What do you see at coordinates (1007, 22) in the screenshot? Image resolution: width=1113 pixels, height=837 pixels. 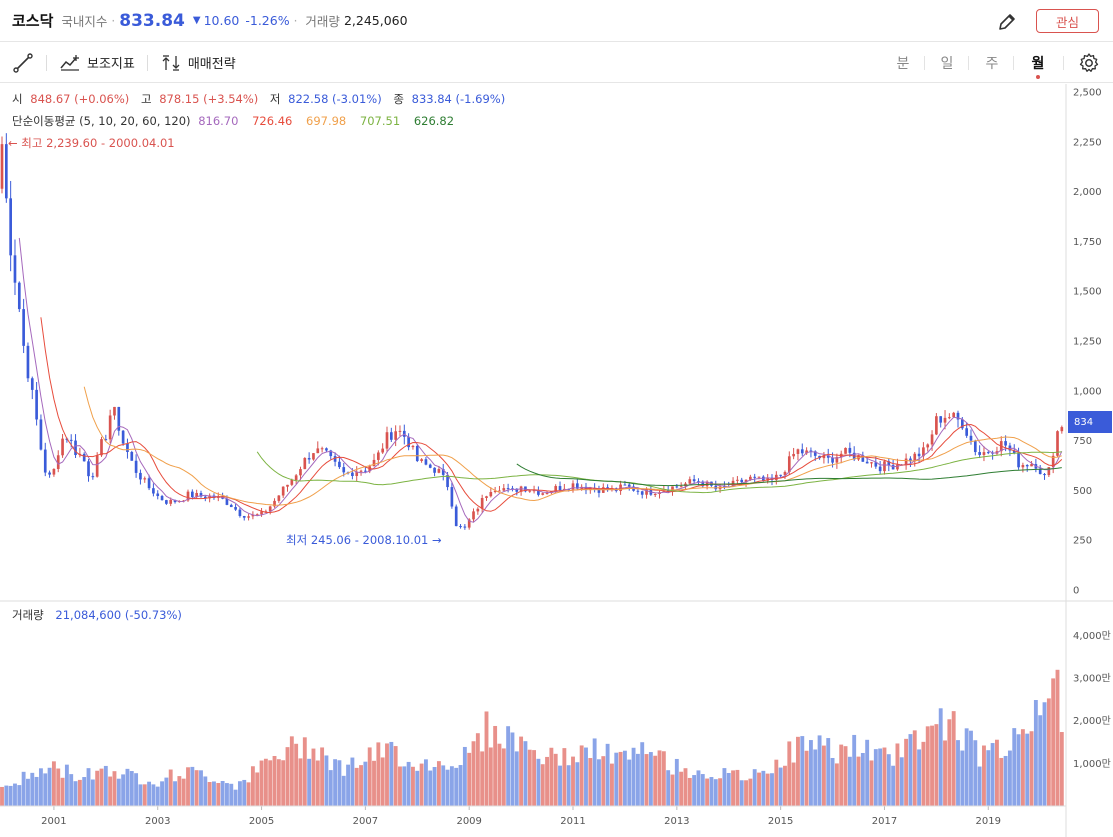 I see `pencil-icon` at bounding box center [1007, 22].